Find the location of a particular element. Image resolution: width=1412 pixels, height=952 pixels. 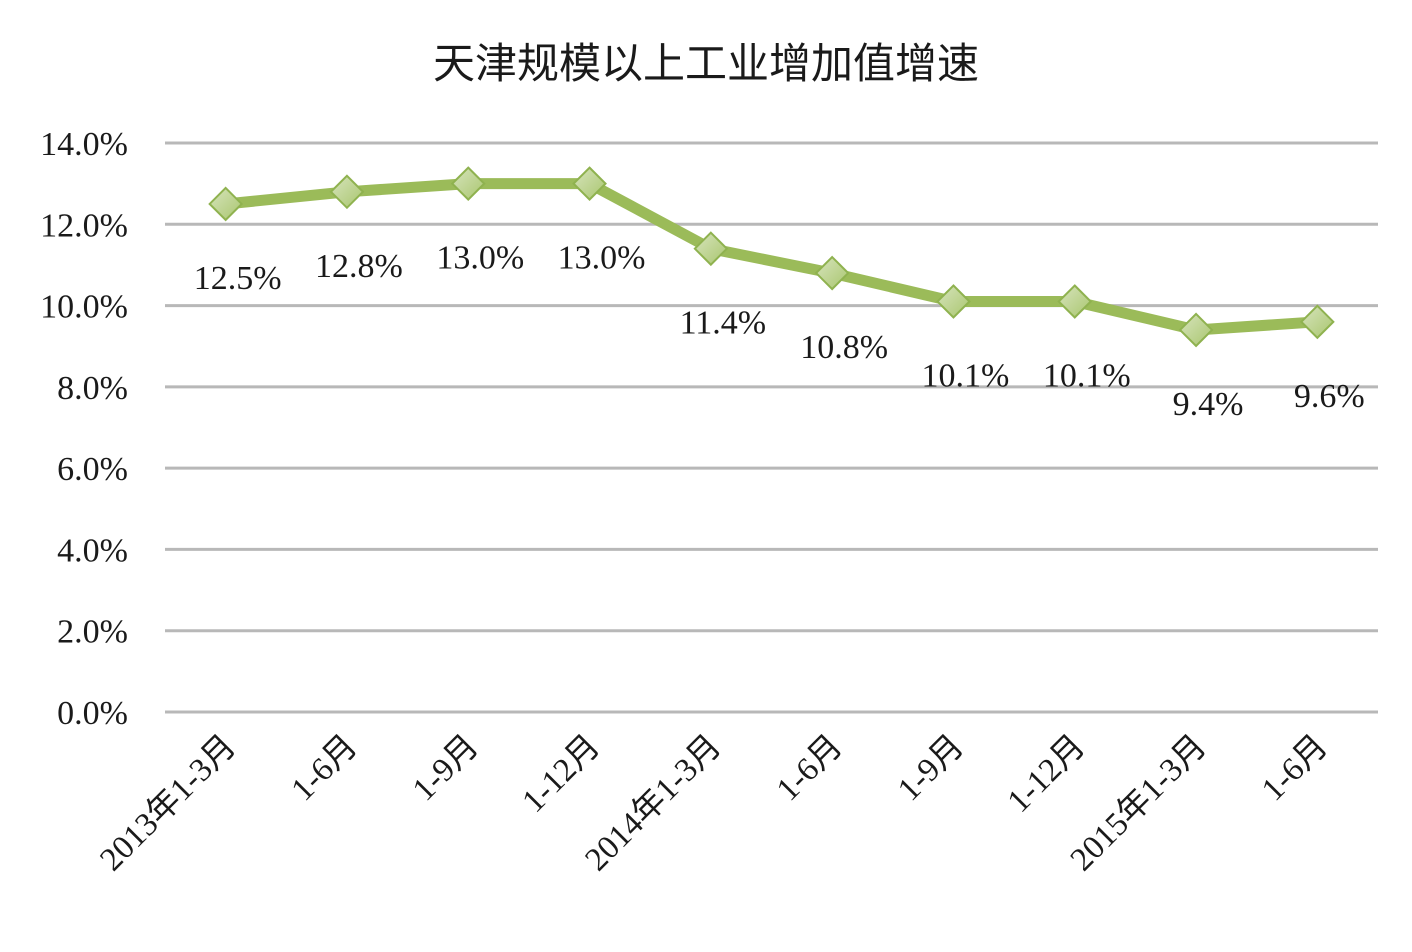

y-tick-label: 4.0% is located at coordinates (92, 550).